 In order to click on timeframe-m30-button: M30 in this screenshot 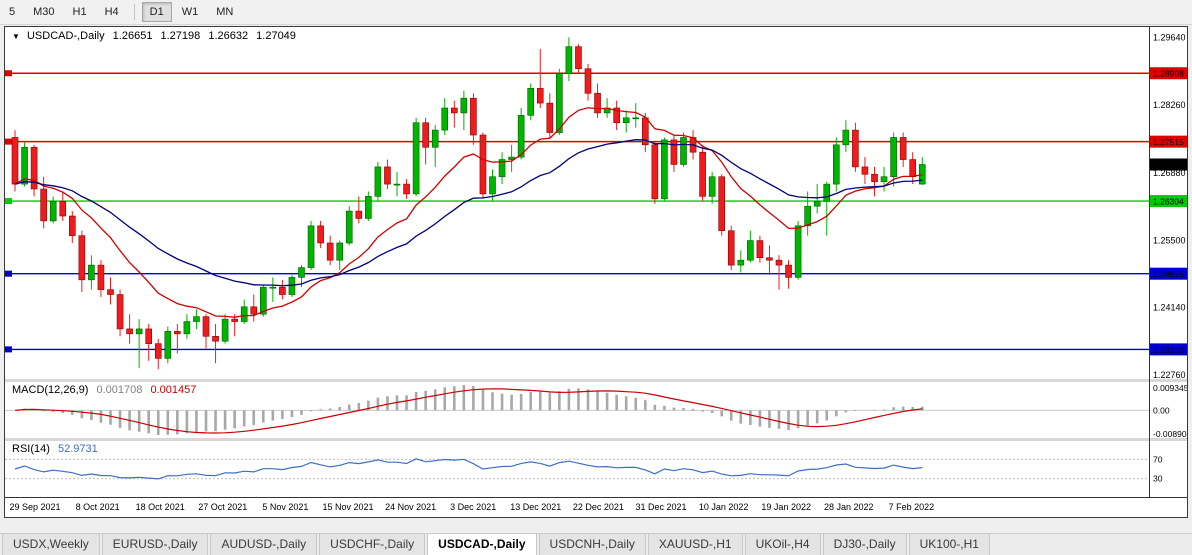, I will do `click(43, 12)`.